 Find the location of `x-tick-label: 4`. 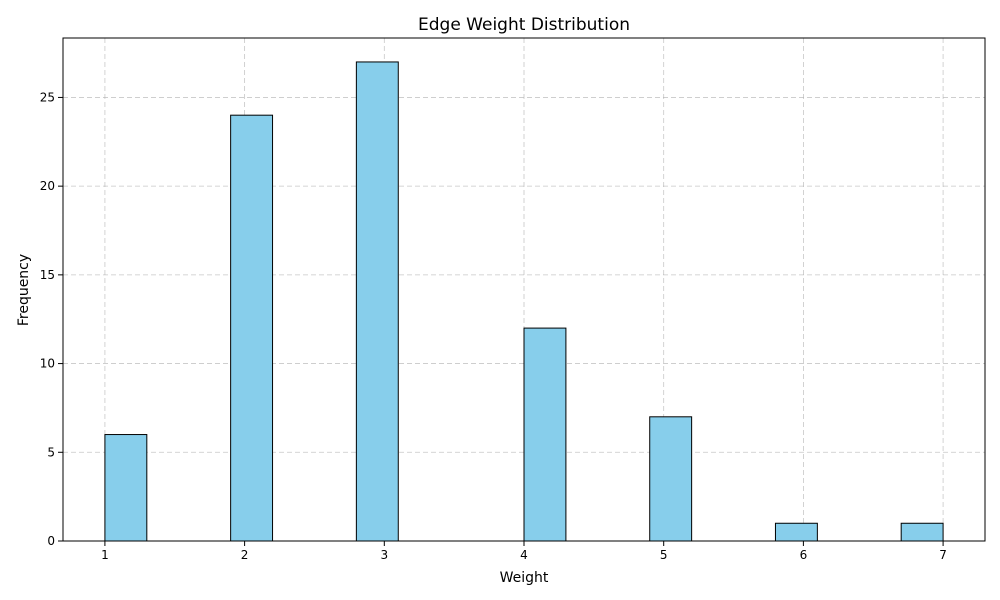

x-tick-label: 4 is located at coordinates (524, 555).